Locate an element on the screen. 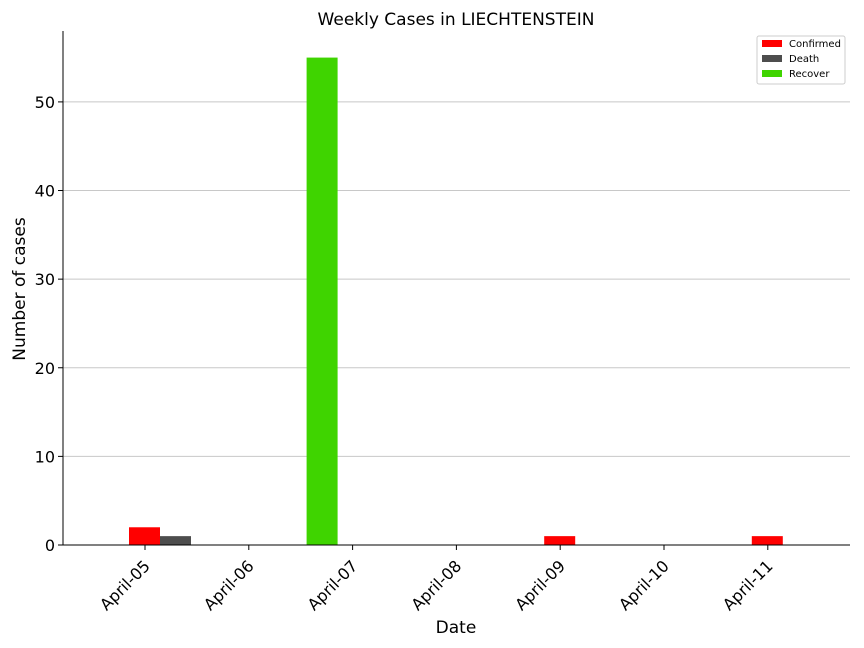  y-tick-label: 40 is located at coordinates (45, 191).